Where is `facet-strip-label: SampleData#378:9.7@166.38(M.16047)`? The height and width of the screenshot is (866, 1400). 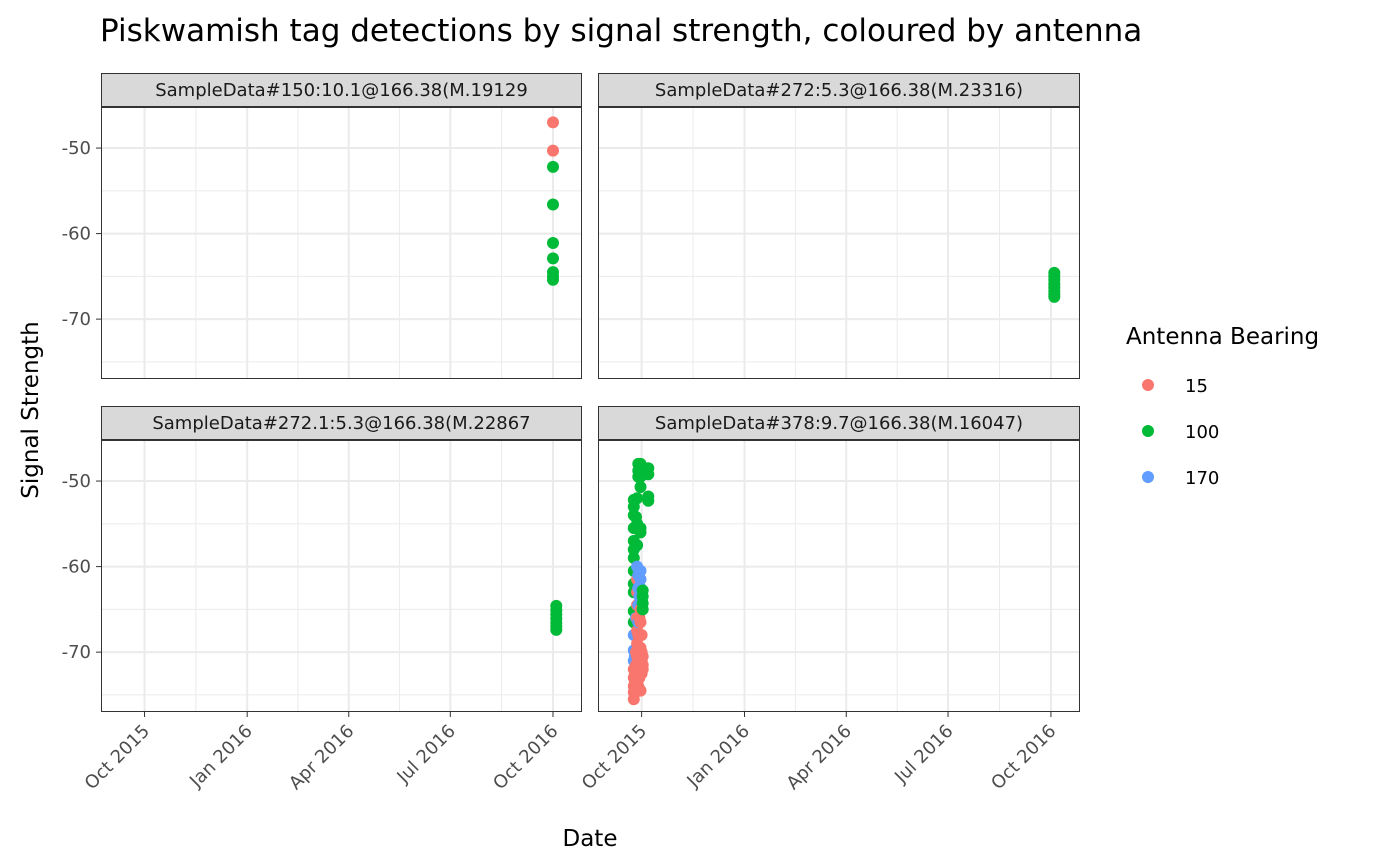
facet-strip-label: SampleData#378:9.7@166.38(M.16047) is located at coordinates (839, 423).